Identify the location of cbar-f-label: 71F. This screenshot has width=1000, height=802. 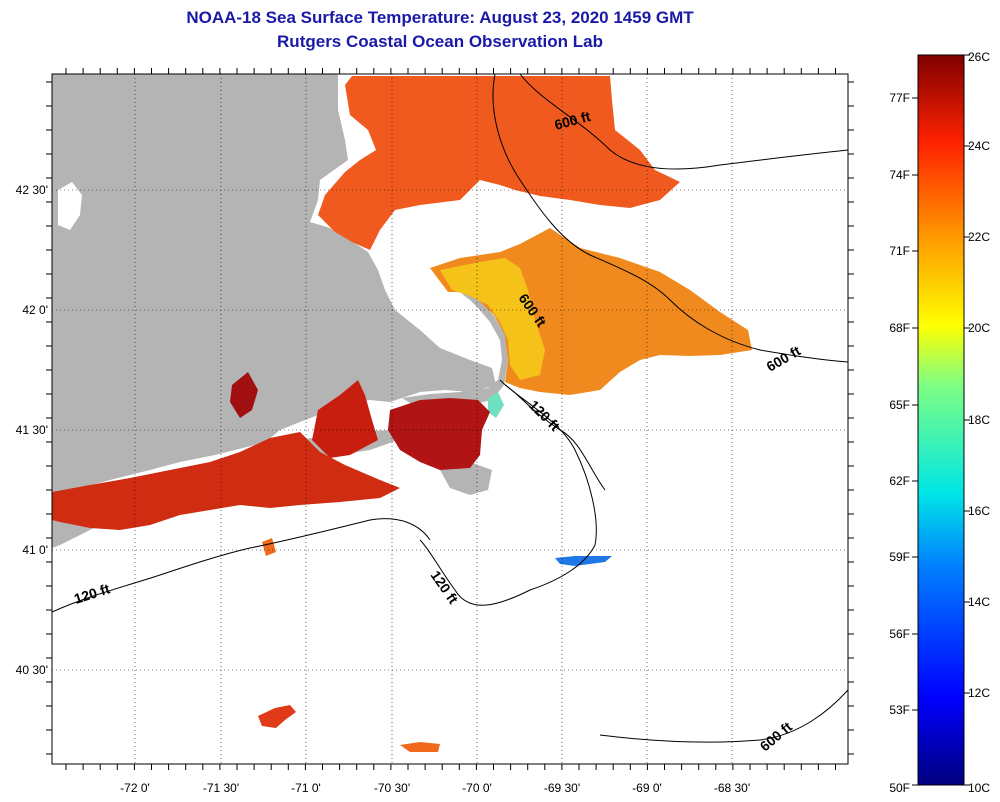
(899, 251).